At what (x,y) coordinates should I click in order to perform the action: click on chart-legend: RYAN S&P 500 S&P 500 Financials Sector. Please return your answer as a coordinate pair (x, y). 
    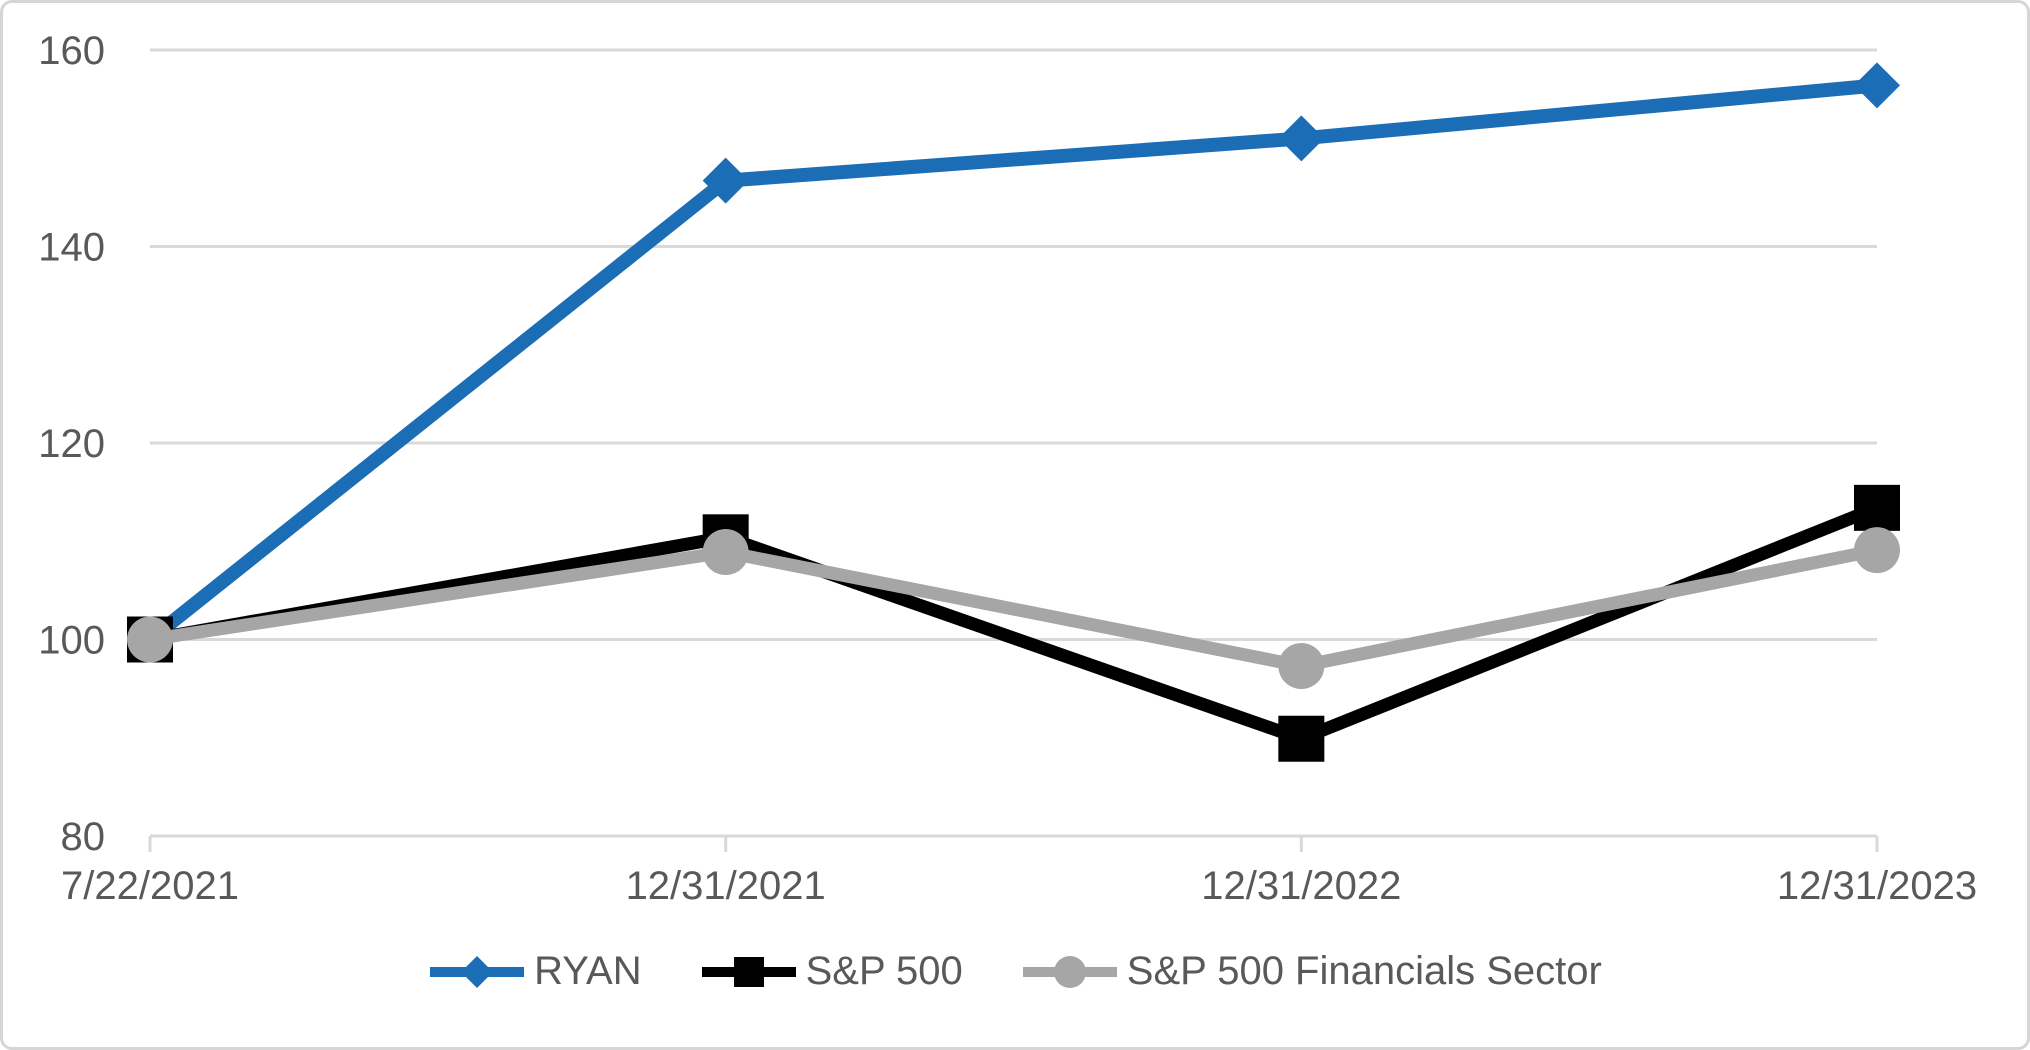
    Looking at the image, I should click on (1015, 971).